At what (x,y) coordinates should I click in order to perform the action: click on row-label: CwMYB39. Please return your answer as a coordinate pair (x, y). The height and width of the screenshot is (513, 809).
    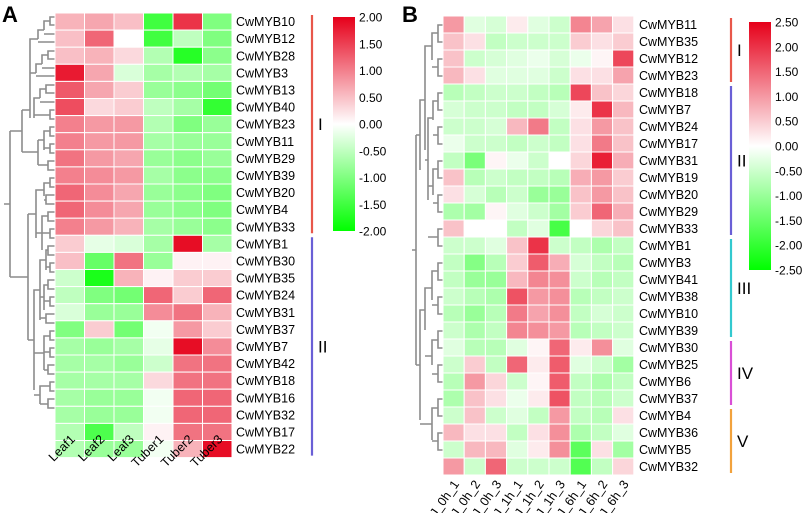
    Looking at the image, I should click on (668, 331).